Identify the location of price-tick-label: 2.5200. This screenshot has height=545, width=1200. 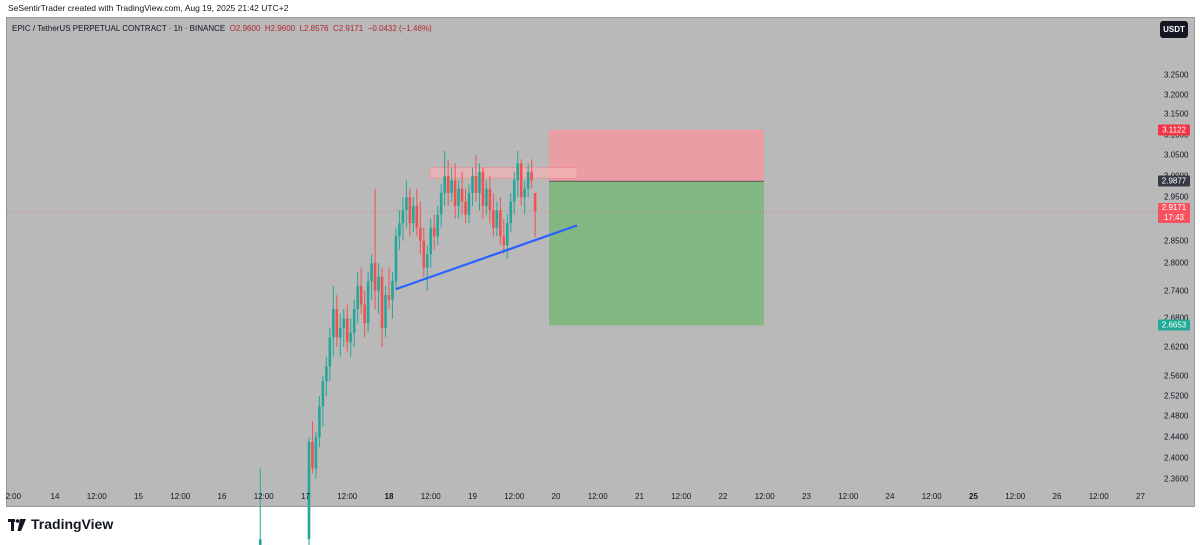
(1176, 396).